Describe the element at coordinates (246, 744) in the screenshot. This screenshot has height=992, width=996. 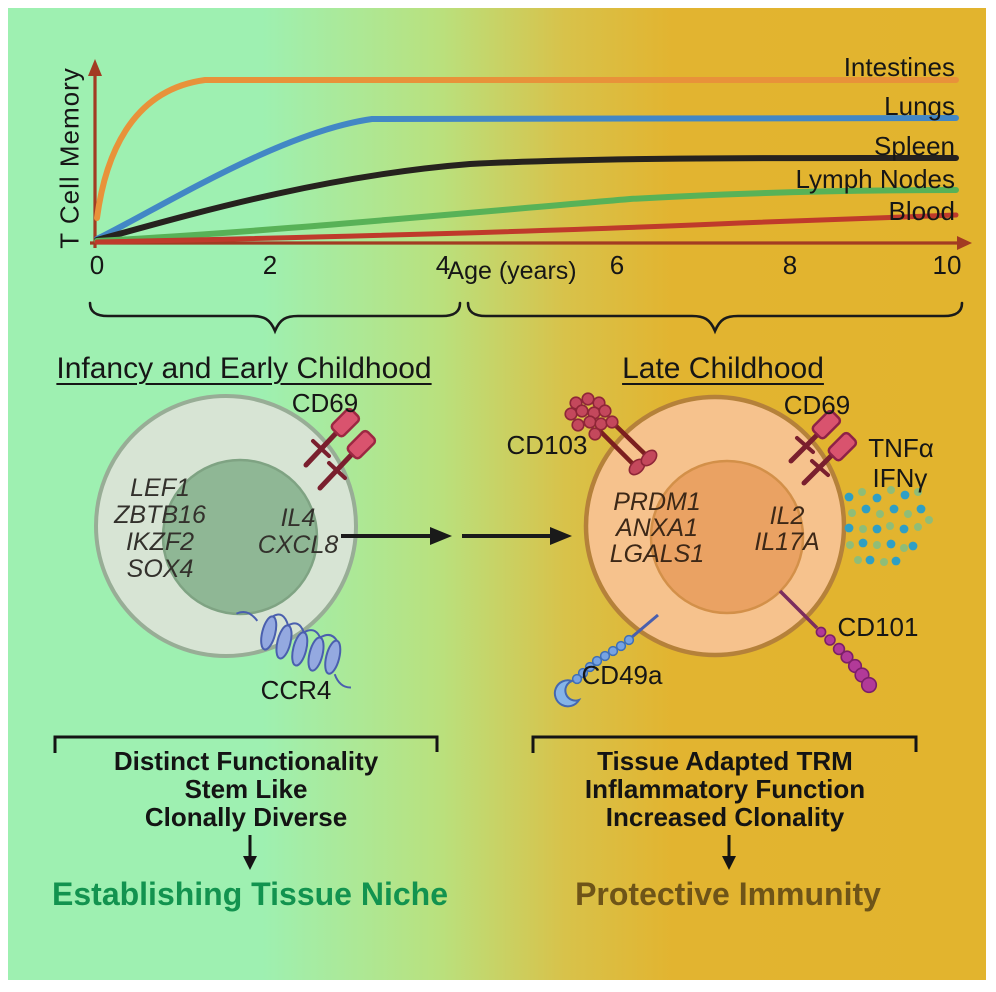
I see `infancy-summary-bracket` at that location.